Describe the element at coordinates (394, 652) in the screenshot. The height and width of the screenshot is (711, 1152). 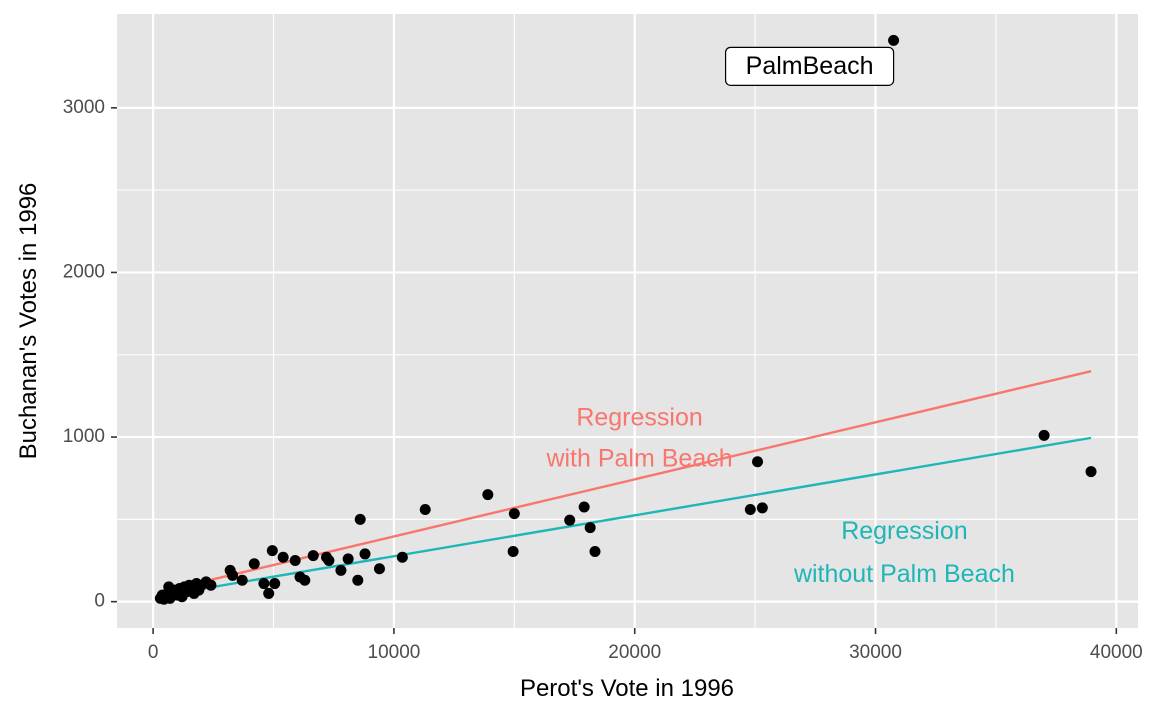
I see `x-tick-label: 10000` at that location.